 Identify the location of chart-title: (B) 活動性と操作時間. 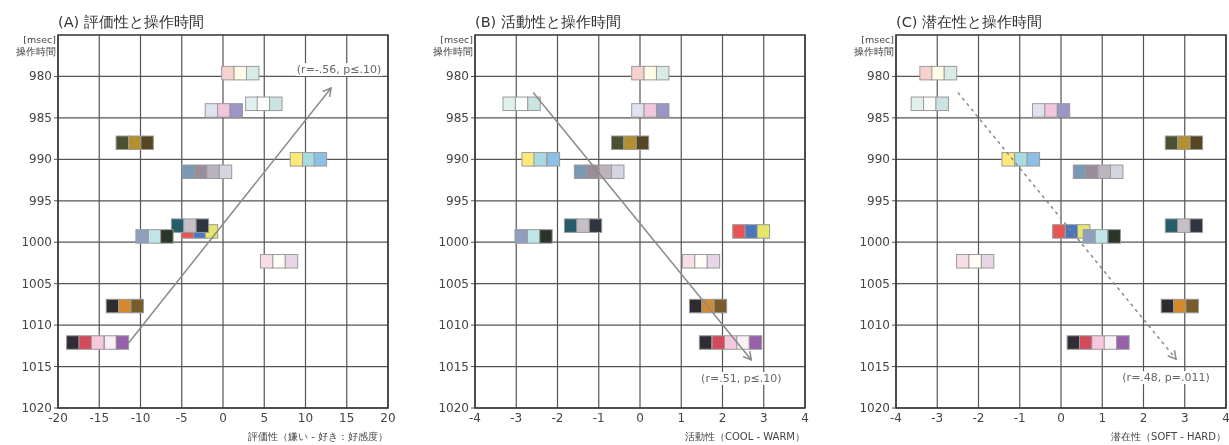
(548, 22).